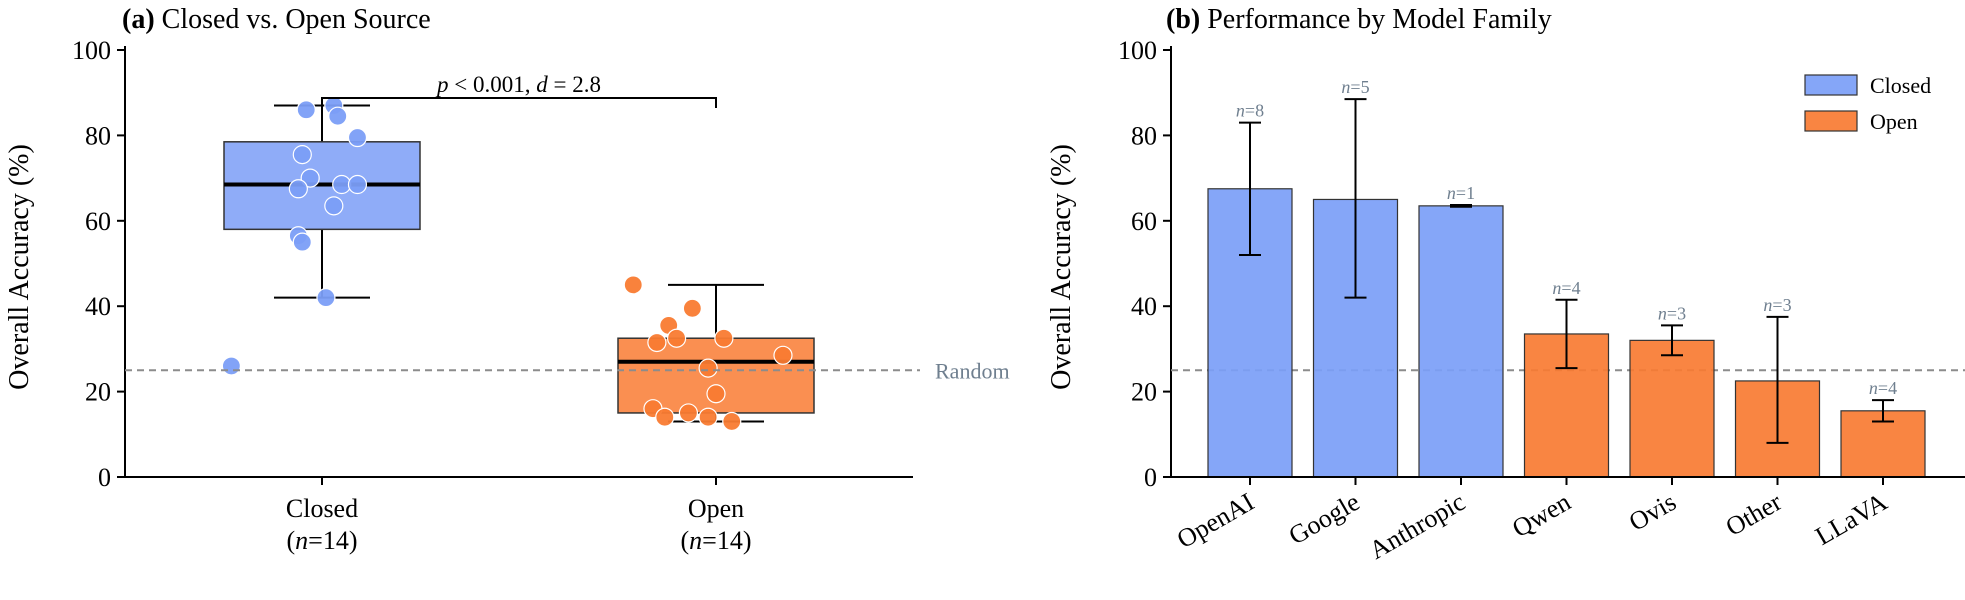 The image size is (1965, 600). What do you see at coordinates (1250, 111) in the screenshot?
I see `count-label: n=8` at bounding box center [1250, 111].